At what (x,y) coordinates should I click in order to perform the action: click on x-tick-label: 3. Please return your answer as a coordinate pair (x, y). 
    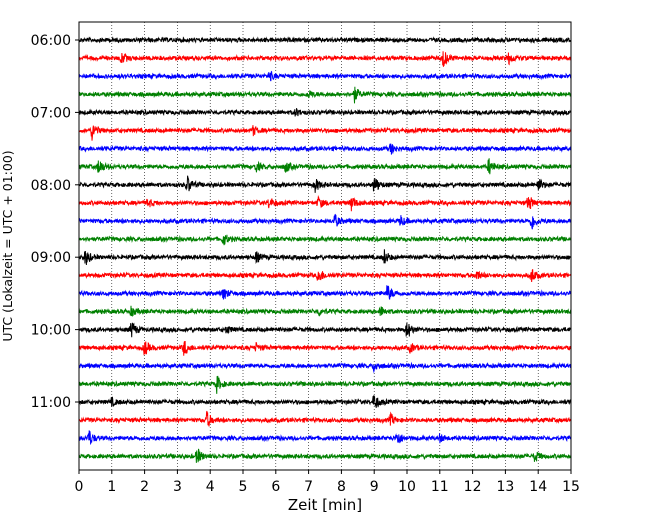
    Looking at the image, I should click on (177, 487).